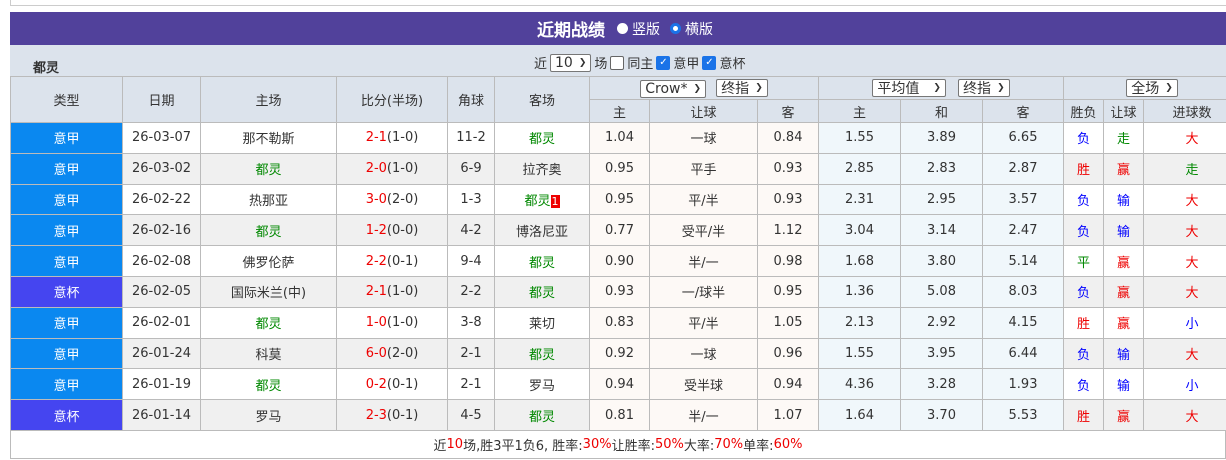 Image resolution: width=1226 pixels, height=460 pixels. I want to click on away-cell: 罗马, so click(542, 384).